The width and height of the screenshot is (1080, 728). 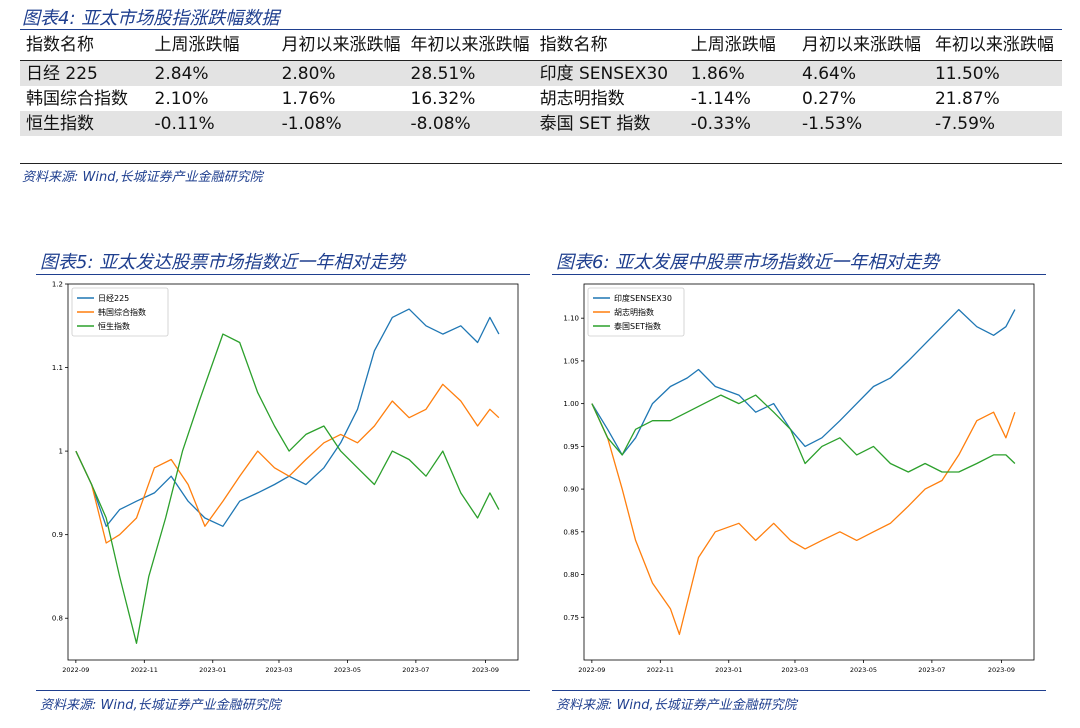 I want to click on y-tick-label: 1.05, so click(x=571, y=361).